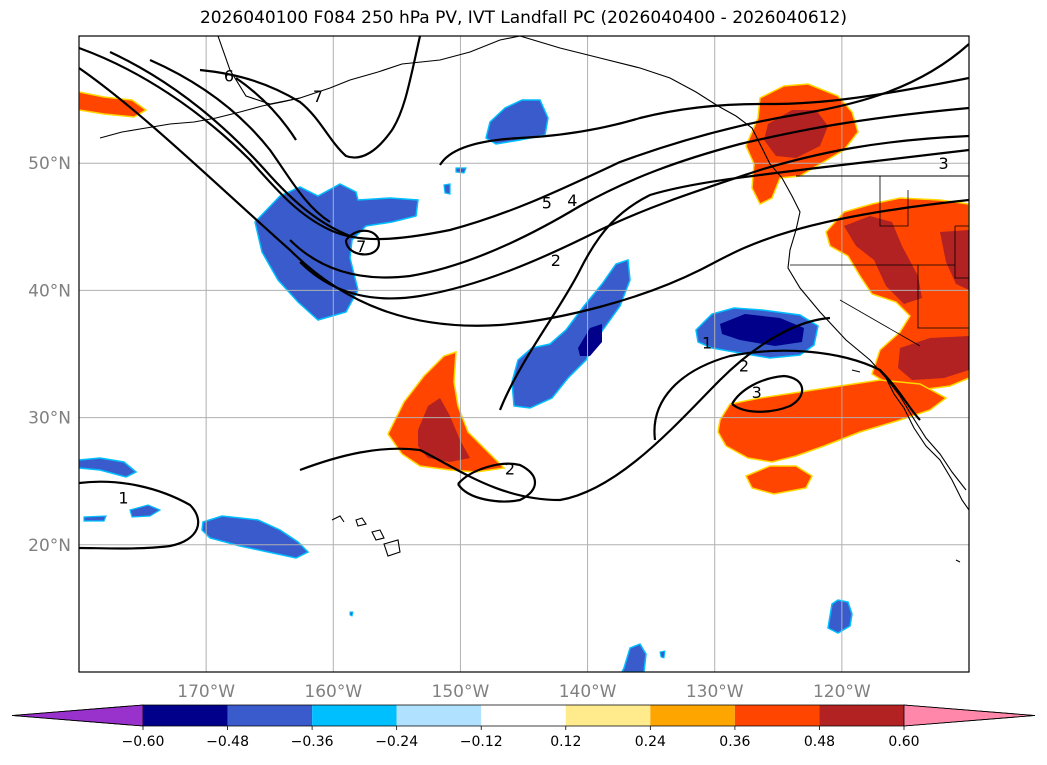 The width and height of the screenshot is (1047, 765). I want to click on contour-2-east, so click(787, 395).